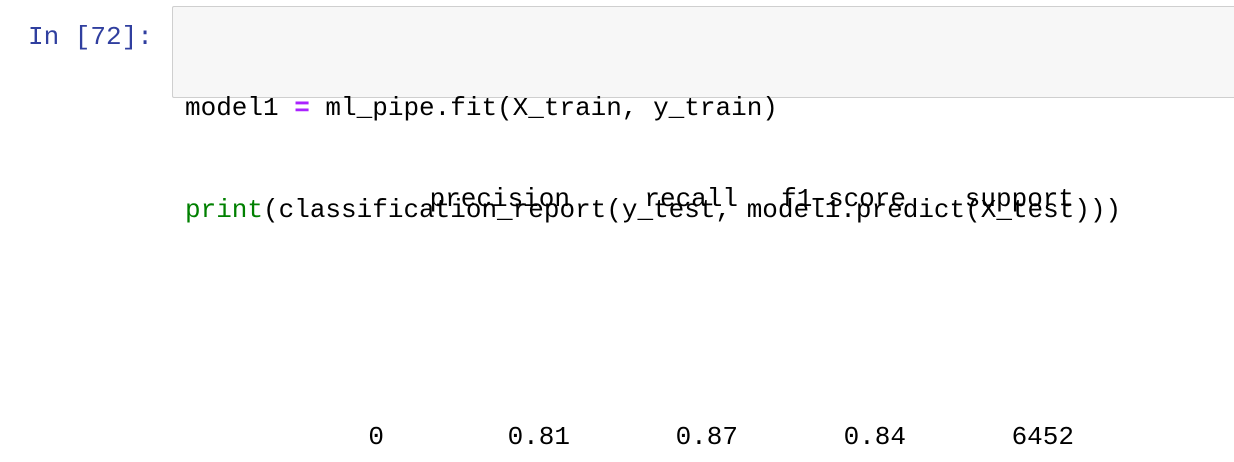 The width and height of the screenshot is (1234, 462). Describe the element at coordinates (499, 199) in the screenshot. I see `header-precision: precision` at that location.